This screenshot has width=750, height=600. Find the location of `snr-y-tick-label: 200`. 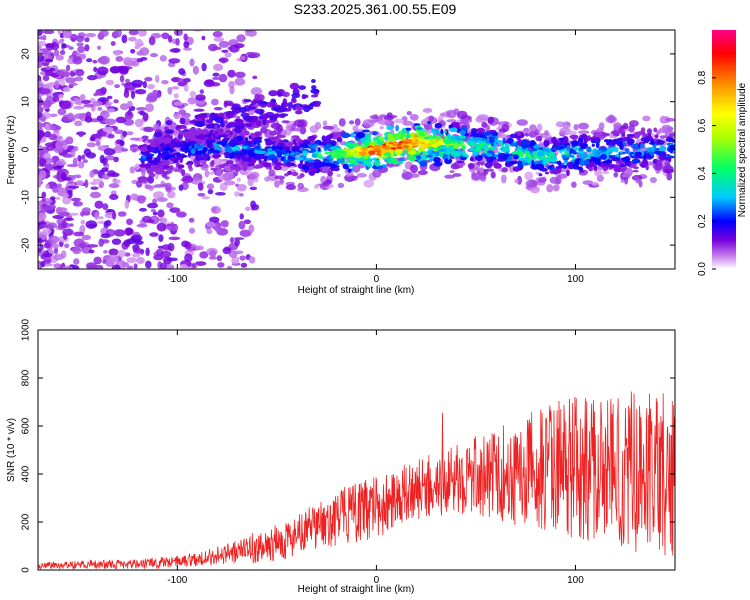

snr-y-tick-label: 200 is located at coordinates (26, 521).